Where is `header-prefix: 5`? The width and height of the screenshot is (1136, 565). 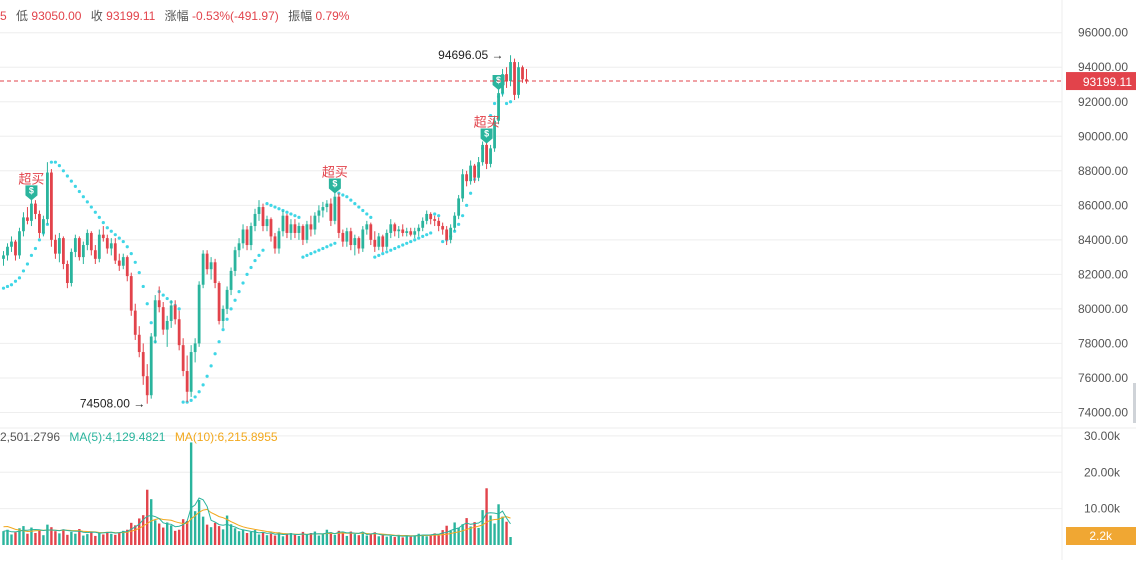
header-prefix: 5 is located at coordinates (3, 16).